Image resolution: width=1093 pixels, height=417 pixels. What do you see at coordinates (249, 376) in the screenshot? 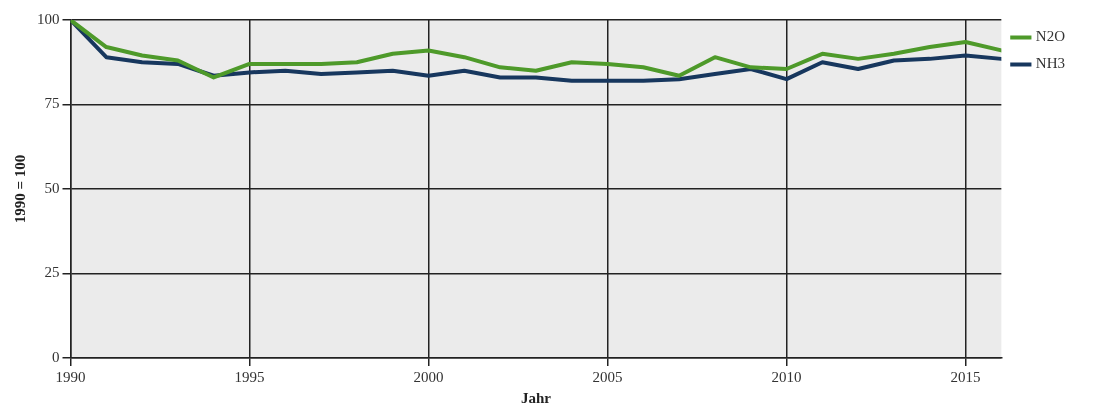
I see `x-tick-label: 1995` at bounding box center [249, 376].